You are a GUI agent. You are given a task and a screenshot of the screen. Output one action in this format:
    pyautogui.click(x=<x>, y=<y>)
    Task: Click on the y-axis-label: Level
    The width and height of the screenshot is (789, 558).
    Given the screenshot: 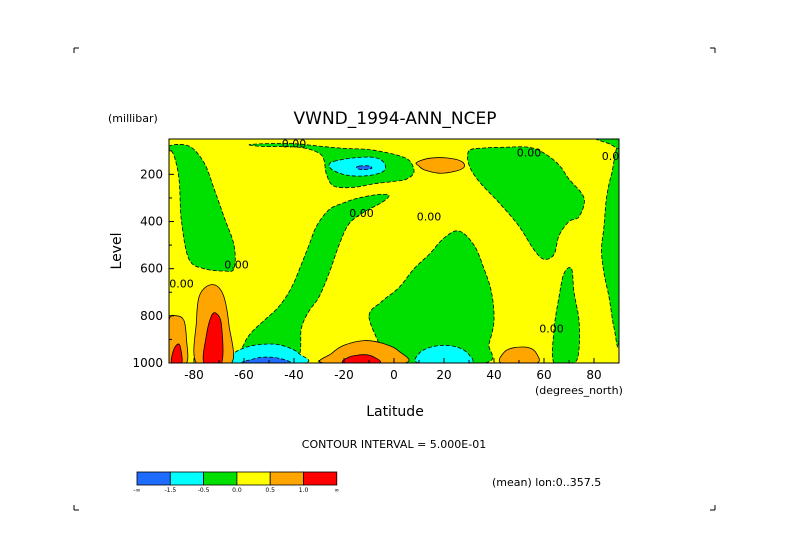 What is the action you would take?
    pyautogui.click(x=117, y=251)
    